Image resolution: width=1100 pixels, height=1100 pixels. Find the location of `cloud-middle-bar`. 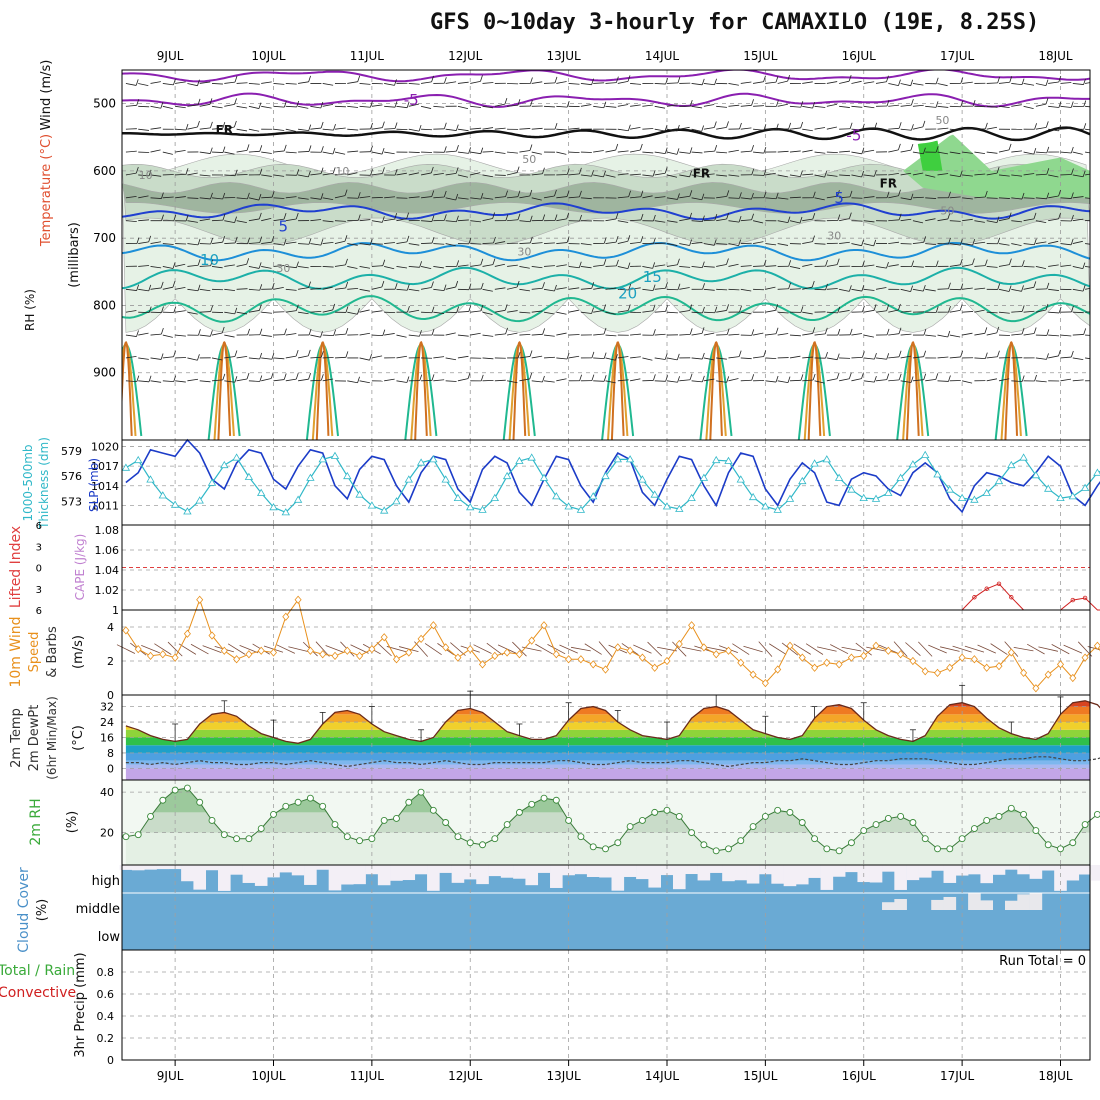

cloud-middle-bar is located at coordinates (900, 904).